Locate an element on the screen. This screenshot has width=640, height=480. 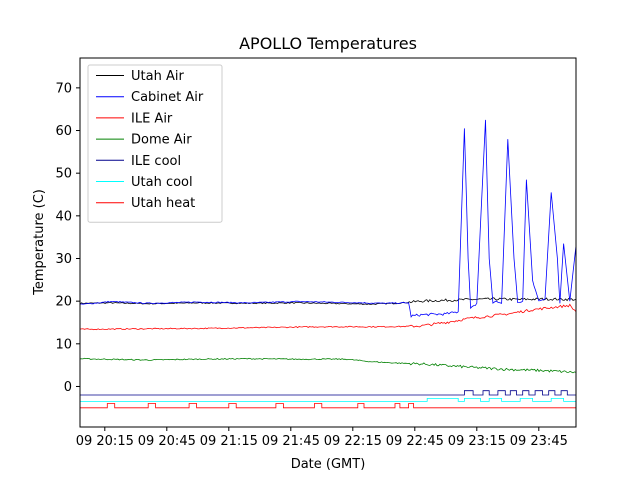
y-tick-label: 50 is located at coordinates (63, 174).